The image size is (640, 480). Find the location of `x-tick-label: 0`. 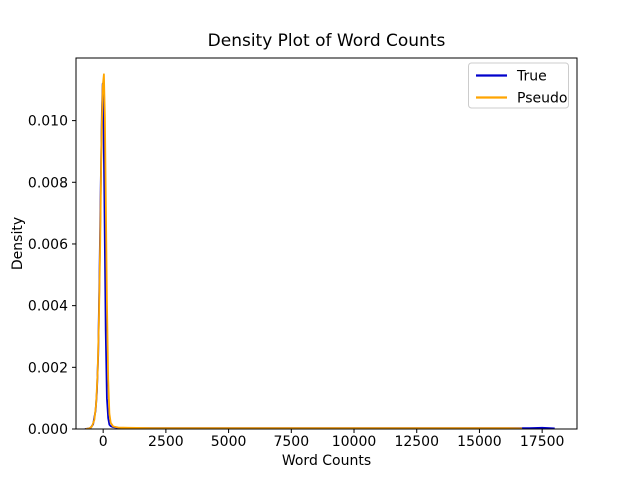

x-tick-label: 0 is located at coordinates (103, 442).